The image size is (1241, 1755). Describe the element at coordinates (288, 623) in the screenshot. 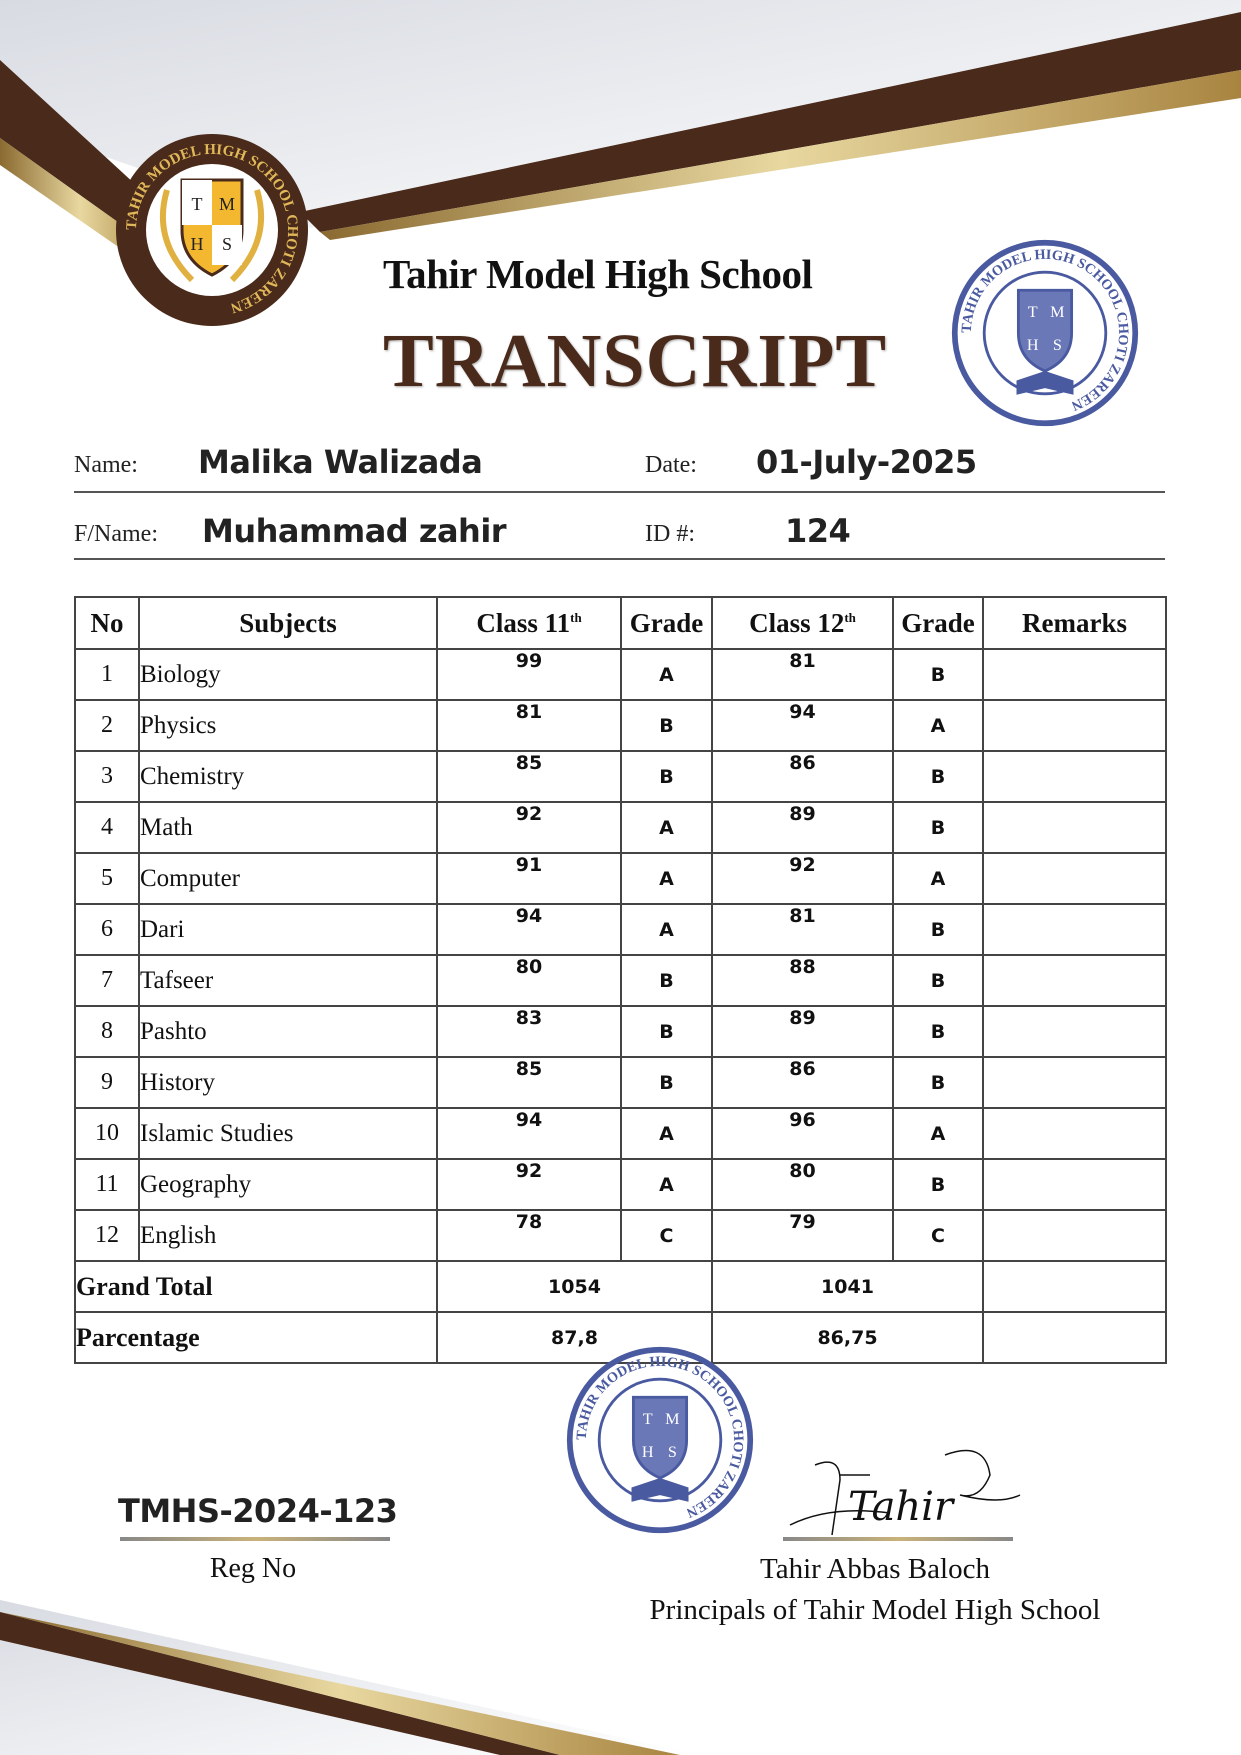

I see `header-subjects: Subjects` at that location.